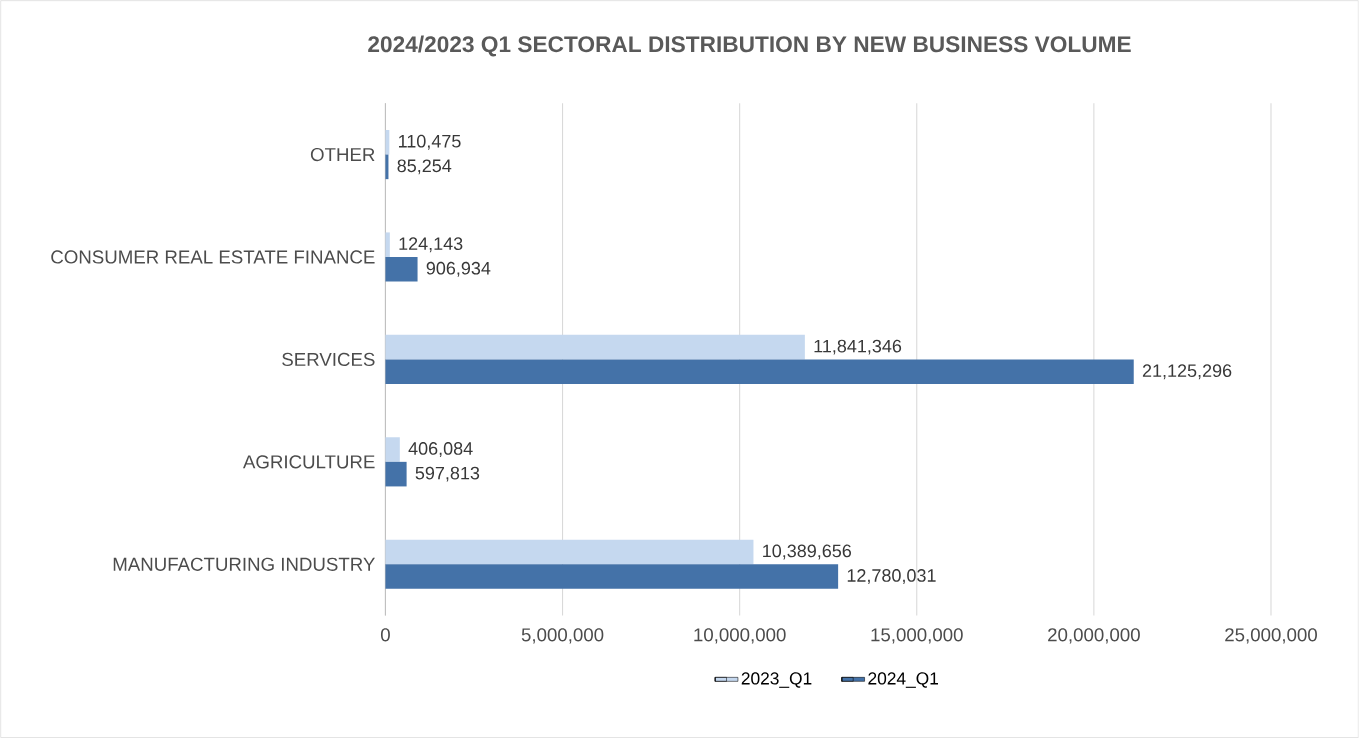  What do you see at coordinates (440, 449) in the screenshot?
I see `data-label: 406,084` at bounding box center [440, 449].